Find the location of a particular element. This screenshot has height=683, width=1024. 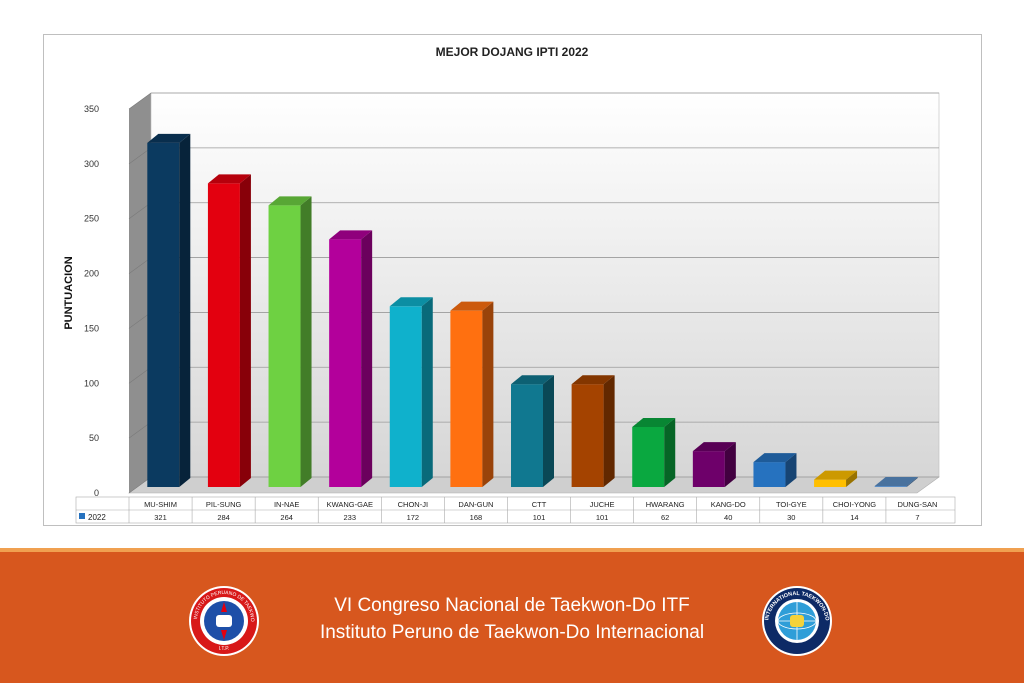

x-category-label: CTT is located at coordinates (539, 504).